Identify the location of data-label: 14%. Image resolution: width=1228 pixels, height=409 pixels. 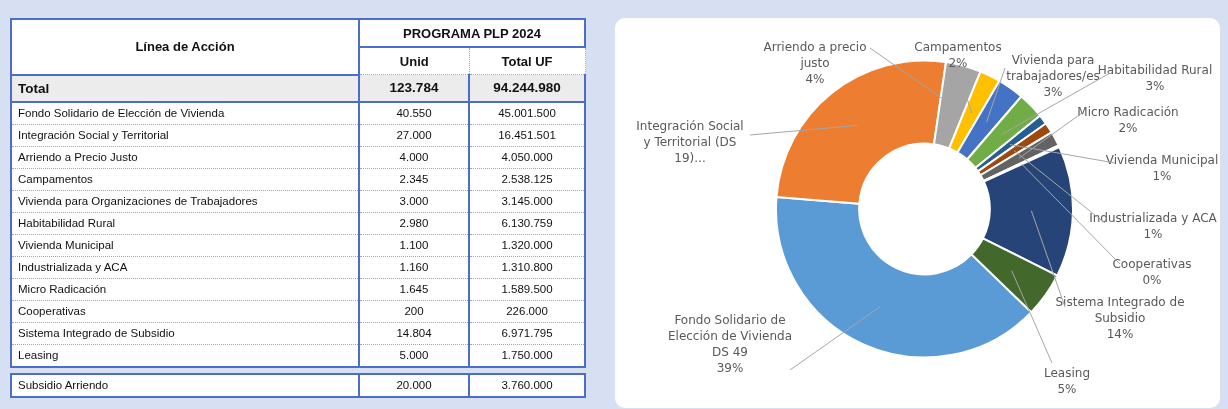
(1120, 334).